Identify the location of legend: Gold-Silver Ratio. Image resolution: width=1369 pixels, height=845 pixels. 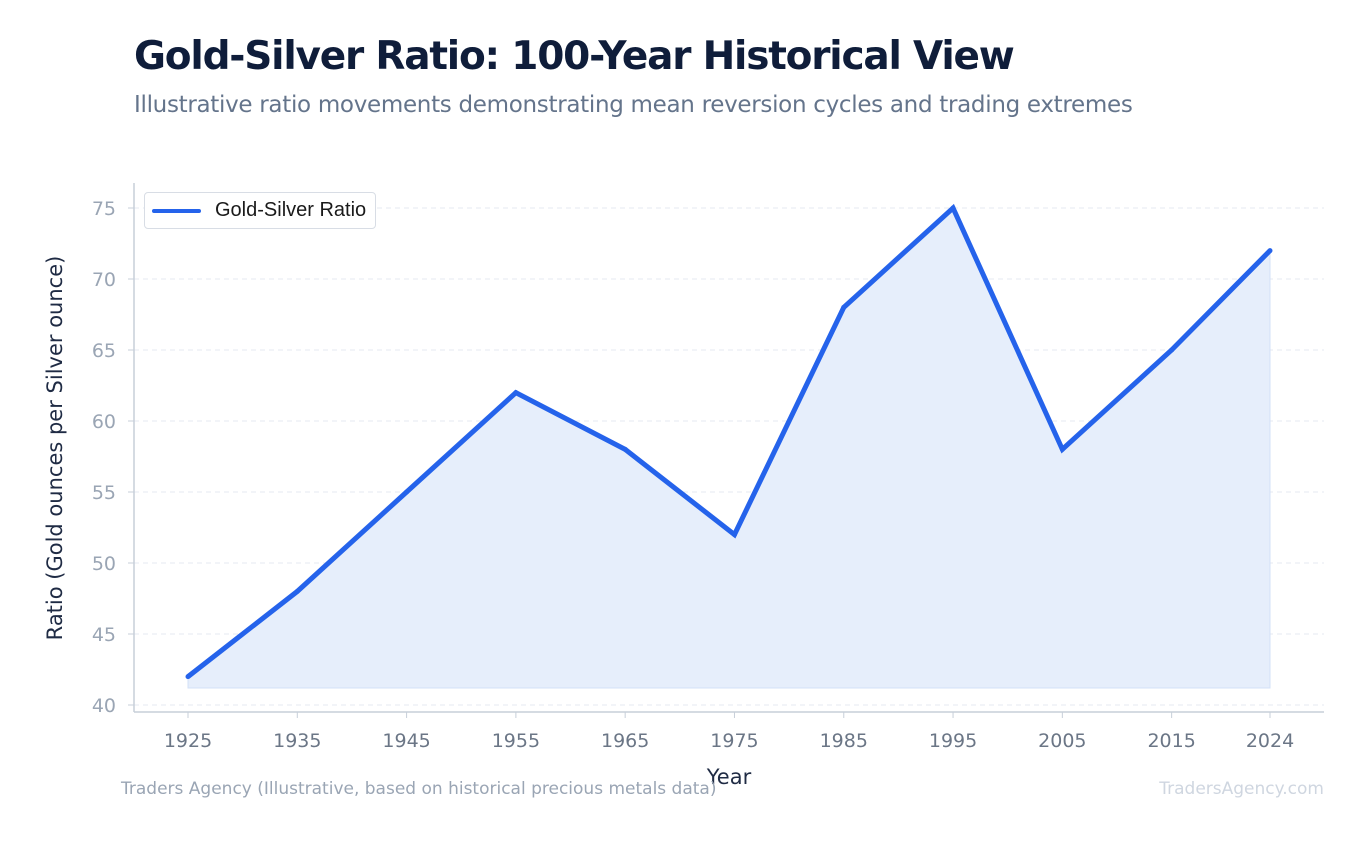
(260, 210).